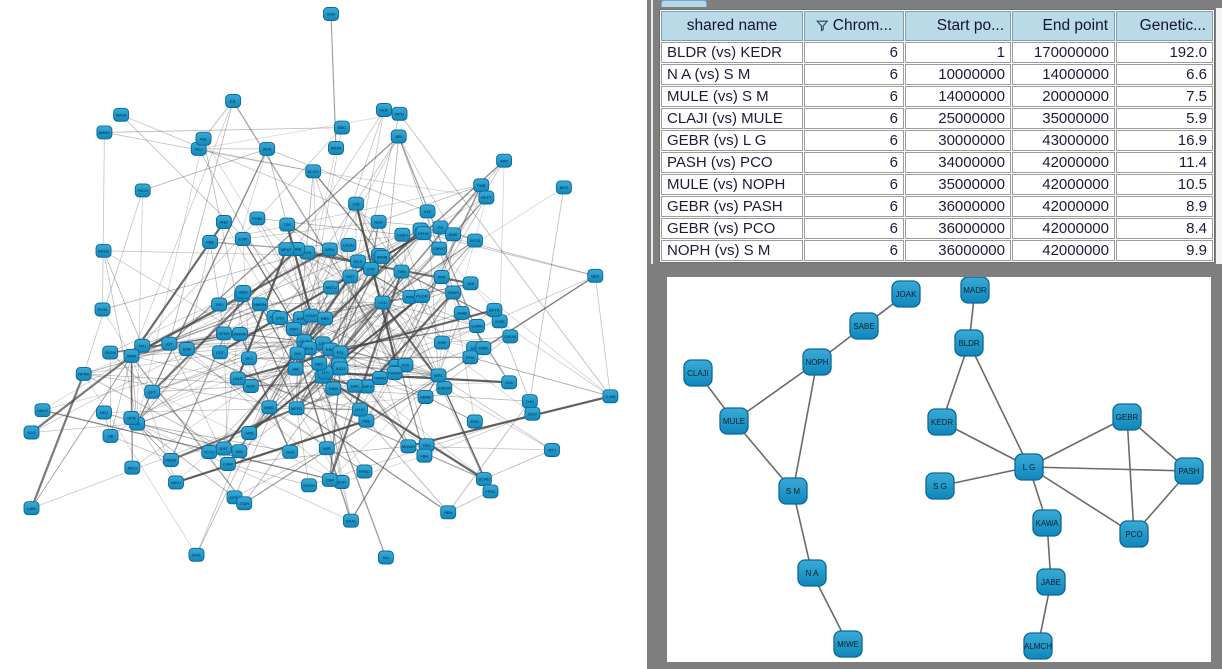  Describe the element at coordinates (483, 479) in the screenshot. I see `network-node: SCWE` at that location.